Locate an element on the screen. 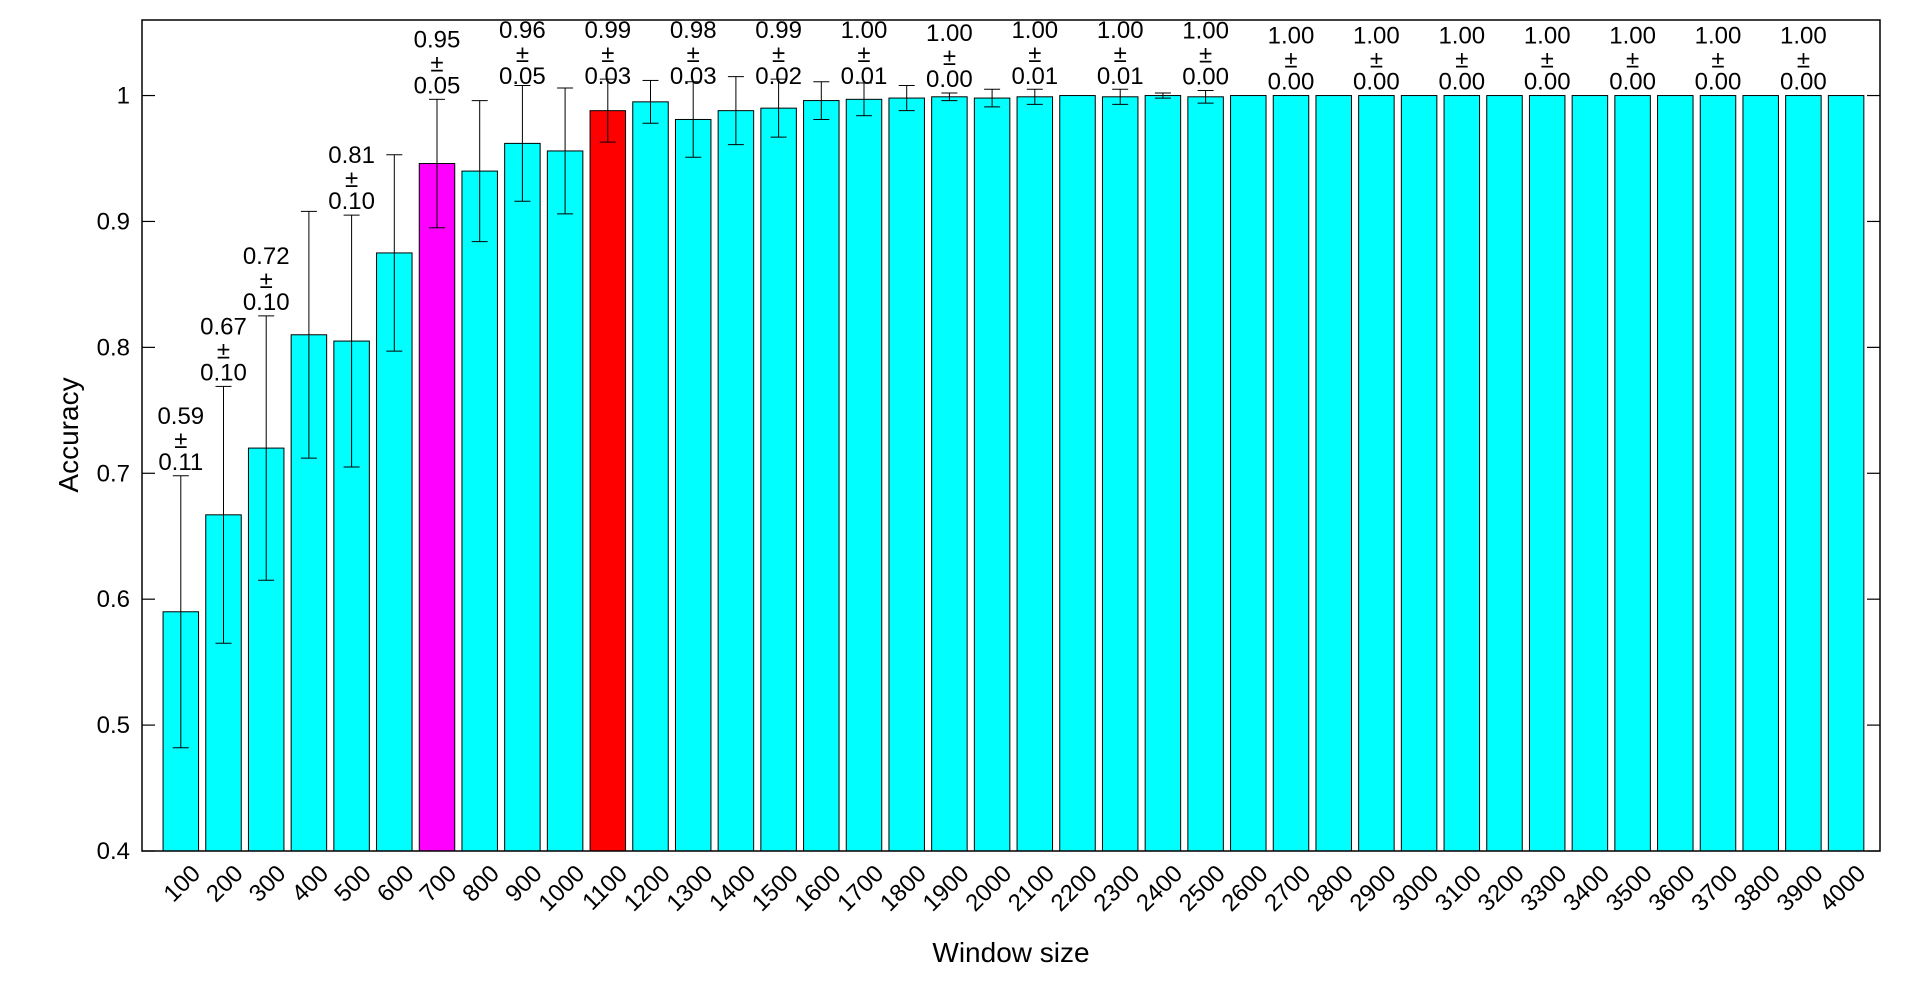 This screenshot has height=993, width=1920. annotation-100: 0.11±0.59 is located at coordinates (180, 439).